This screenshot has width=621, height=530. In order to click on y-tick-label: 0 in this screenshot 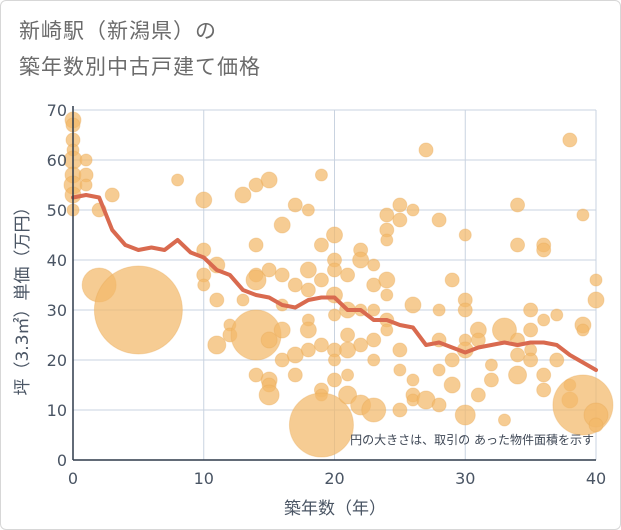, I will do `click(62, 460)`.